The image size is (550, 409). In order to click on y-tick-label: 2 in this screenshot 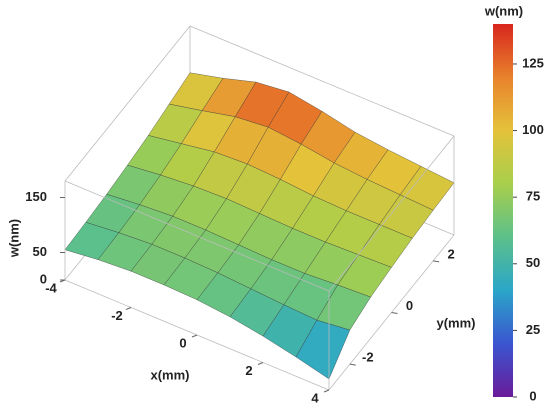, I will do `click(451, 253)`.